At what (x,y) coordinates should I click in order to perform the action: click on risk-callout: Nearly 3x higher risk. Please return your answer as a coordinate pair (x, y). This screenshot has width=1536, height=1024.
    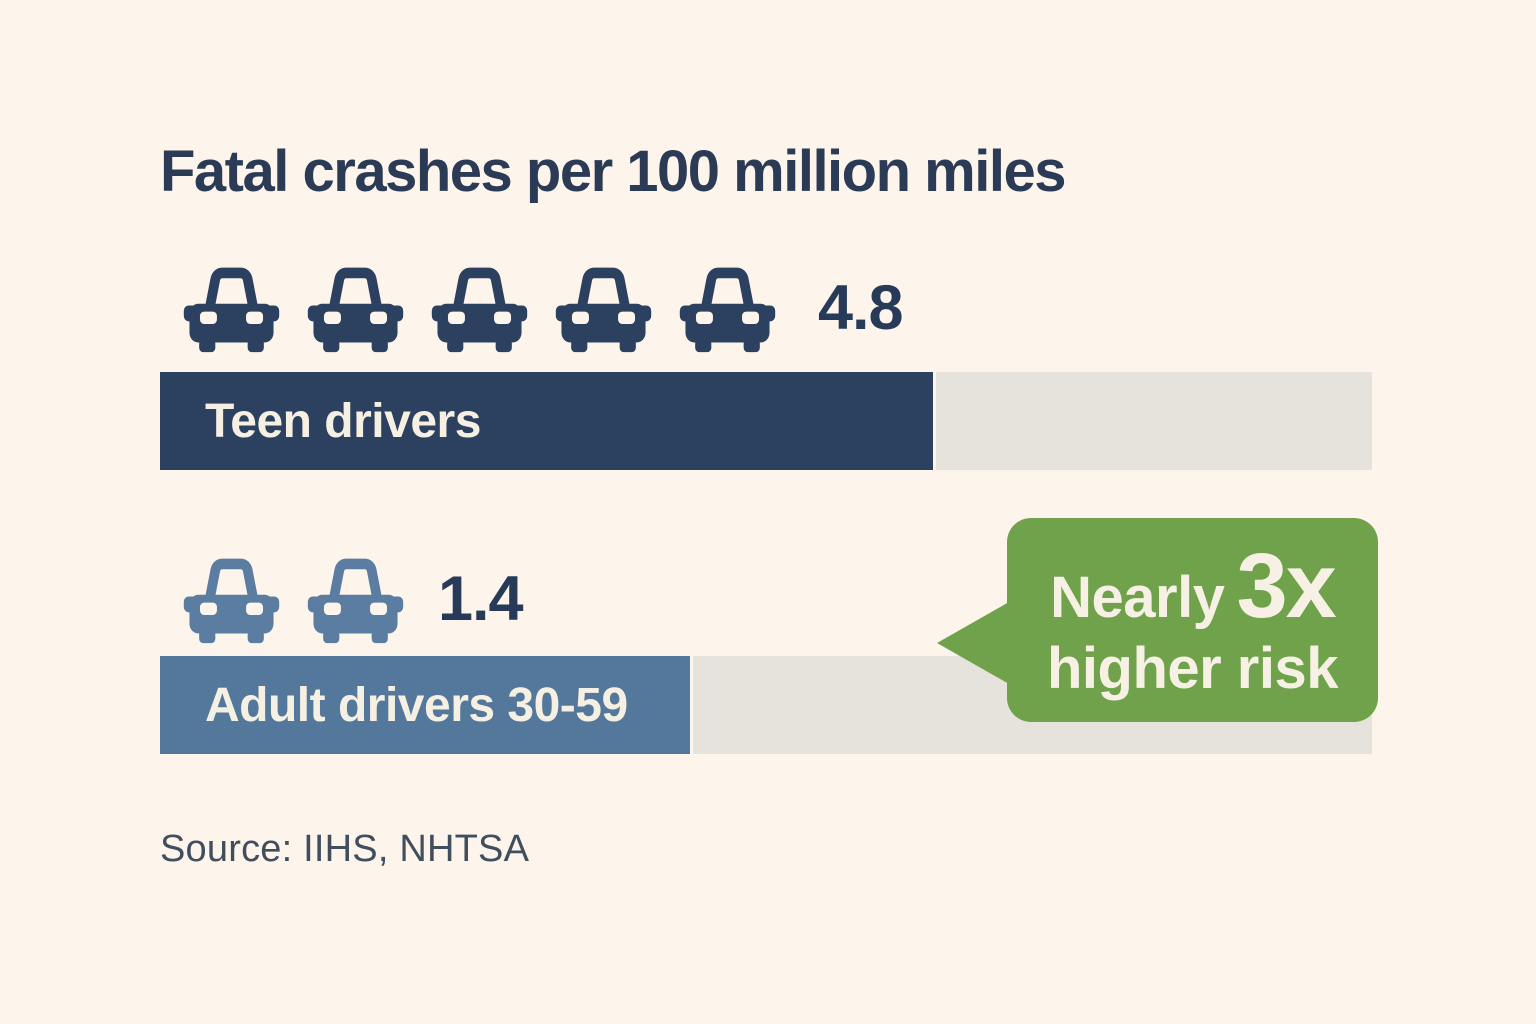
    Looking at the image, I should click on (1157, 620).